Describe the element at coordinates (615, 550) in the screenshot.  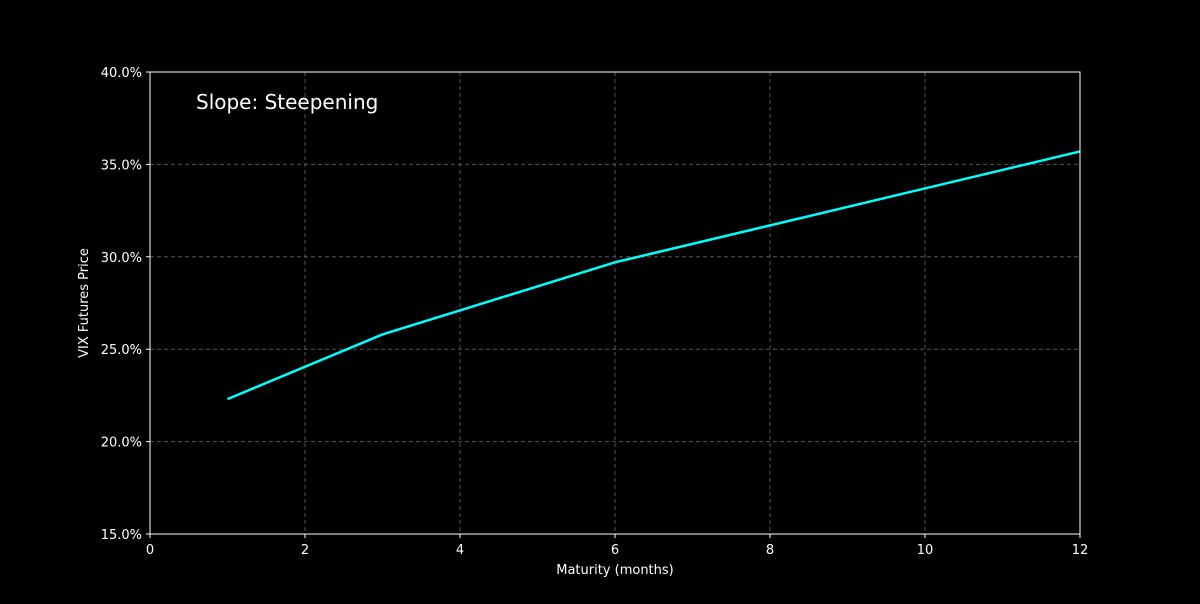
I see `x-tick-label: 6` at that location.